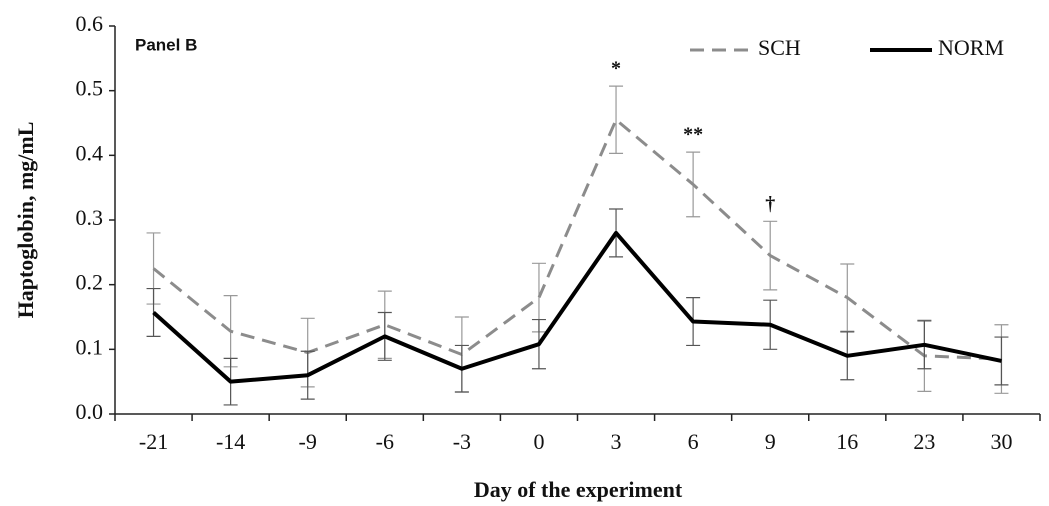 Image resolution: width=1049 pixels, height=506 pixels. Describe the element at coordinates (90, 282) in the screenshot. I see `y-tick-label: 0.2` at that location.